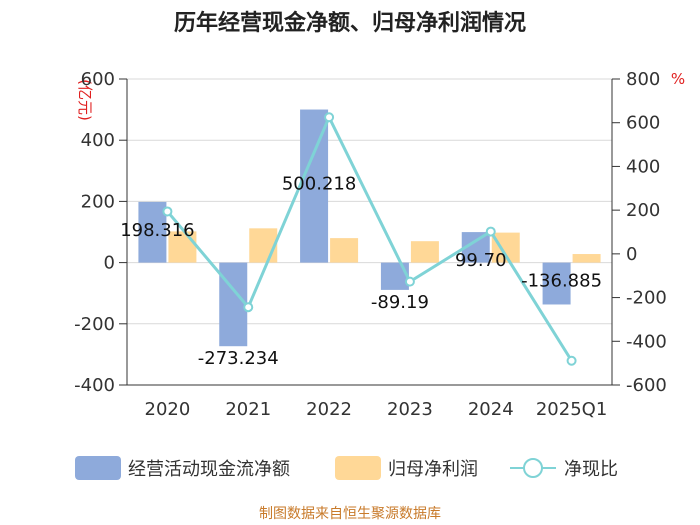  What do you see at coordinates (85, 100) in the screenshot?
I see `left-axis-unit: (亿元)` at bounding box center [85, 100].